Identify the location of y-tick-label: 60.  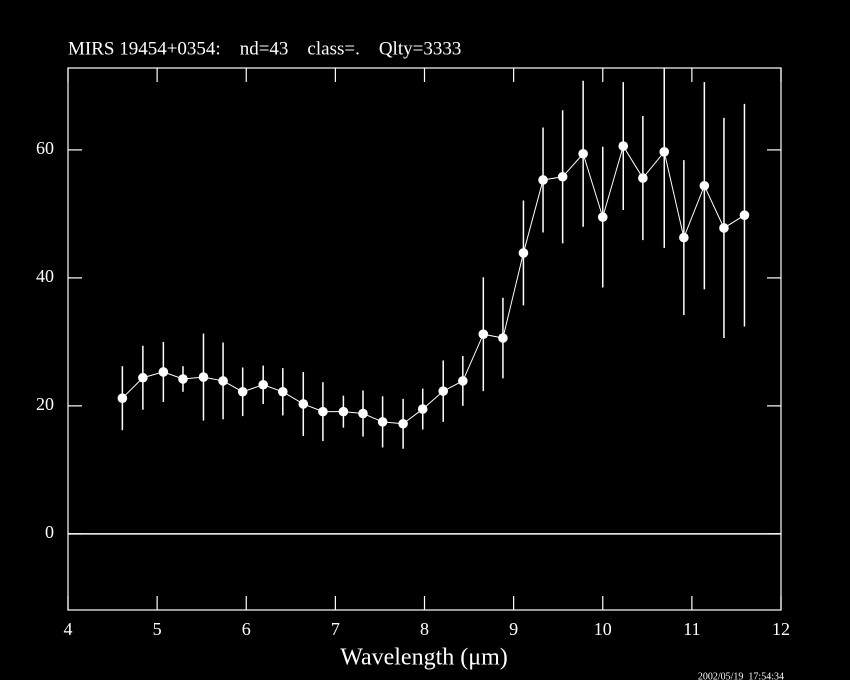
(45, 148).